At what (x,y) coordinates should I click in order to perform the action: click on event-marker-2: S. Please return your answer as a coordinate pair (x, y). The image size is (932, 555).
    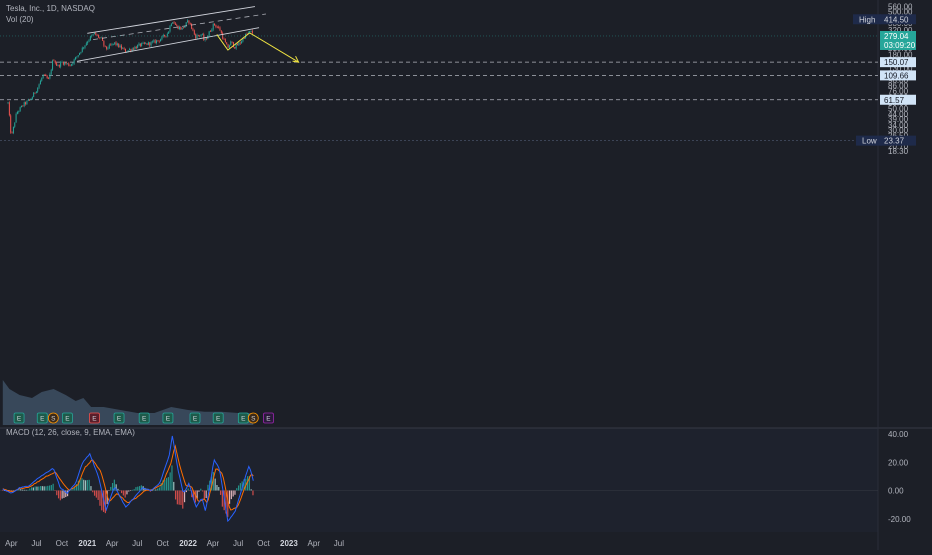
    Looking at the image, I should click on (53, 418).